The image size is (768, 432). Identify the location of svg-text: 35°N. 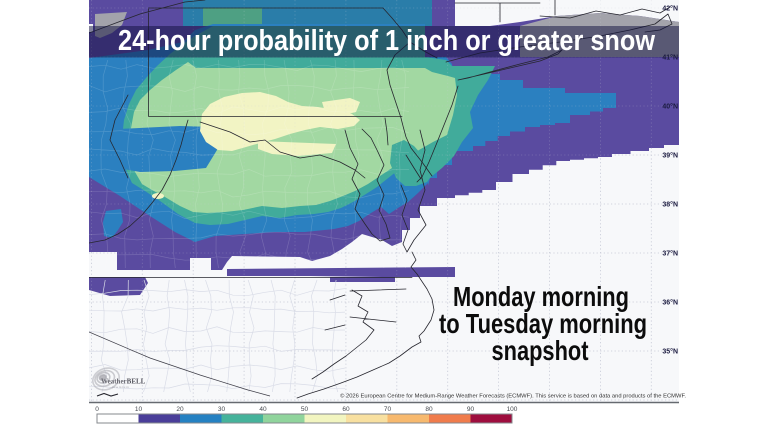
(670, 352).